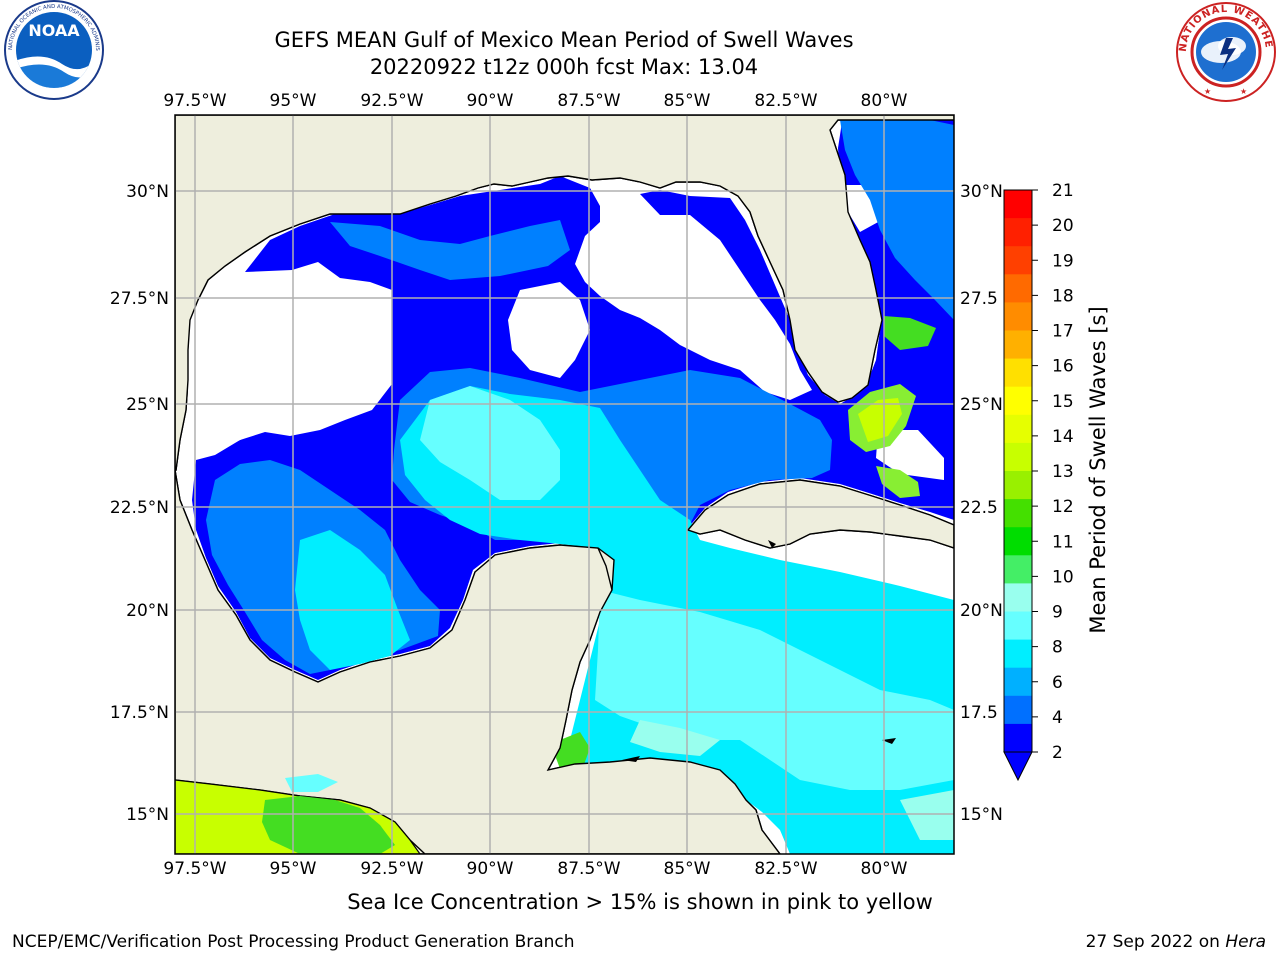  I want to click on field-6-8s-w, so click(352, 600).